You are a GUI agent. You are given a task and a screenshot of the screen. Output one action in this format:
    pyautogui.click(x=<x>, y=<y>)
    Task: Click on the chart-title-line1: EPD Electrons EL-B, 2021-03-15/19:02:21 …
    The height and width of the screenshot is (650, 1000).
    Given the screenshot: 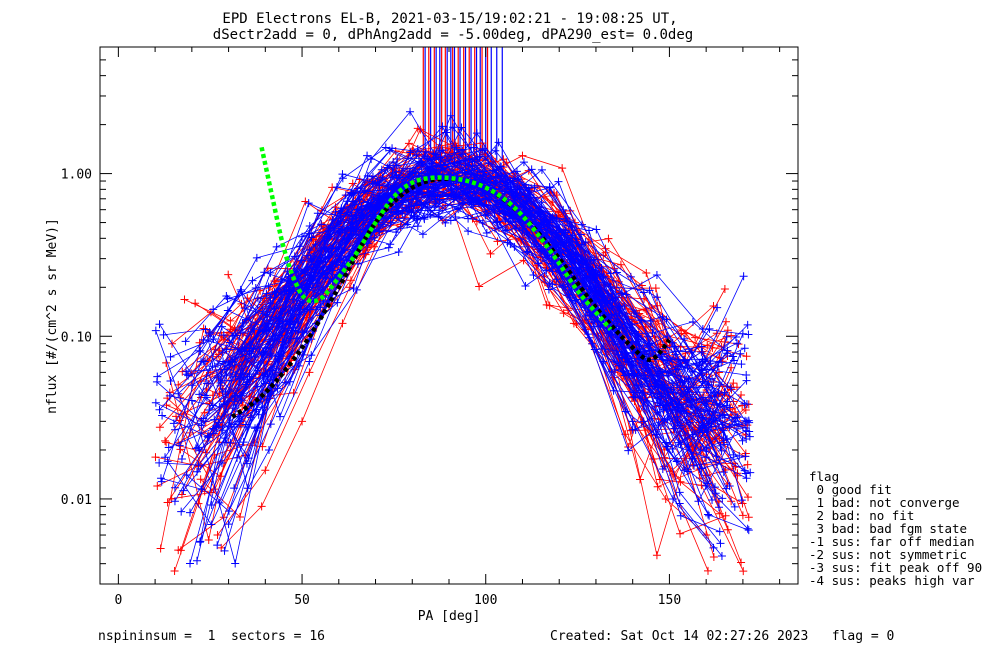 What is the action you would take?
    pyautogui.click(x=449, y=19)
    